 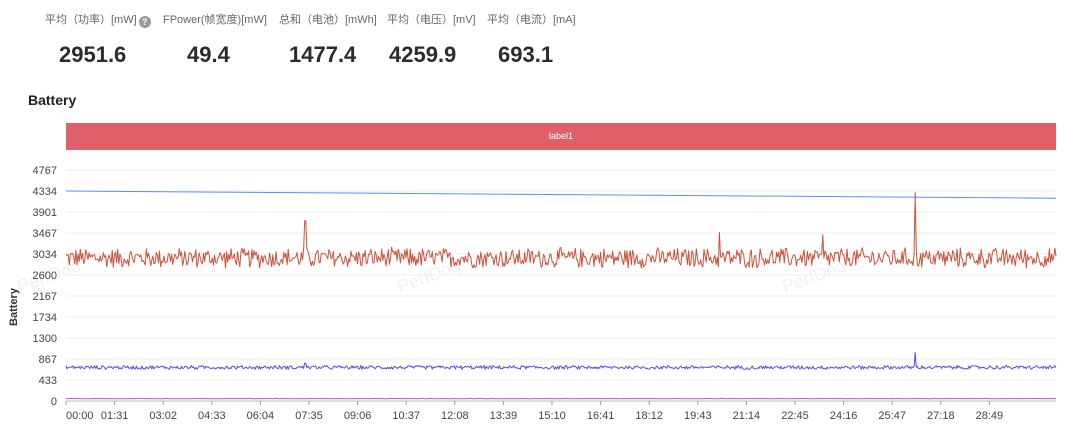 What do you see at coordinates (52, 100) in the screenshot?
I see `section-title: Battery` at bounding box center [52, 100].